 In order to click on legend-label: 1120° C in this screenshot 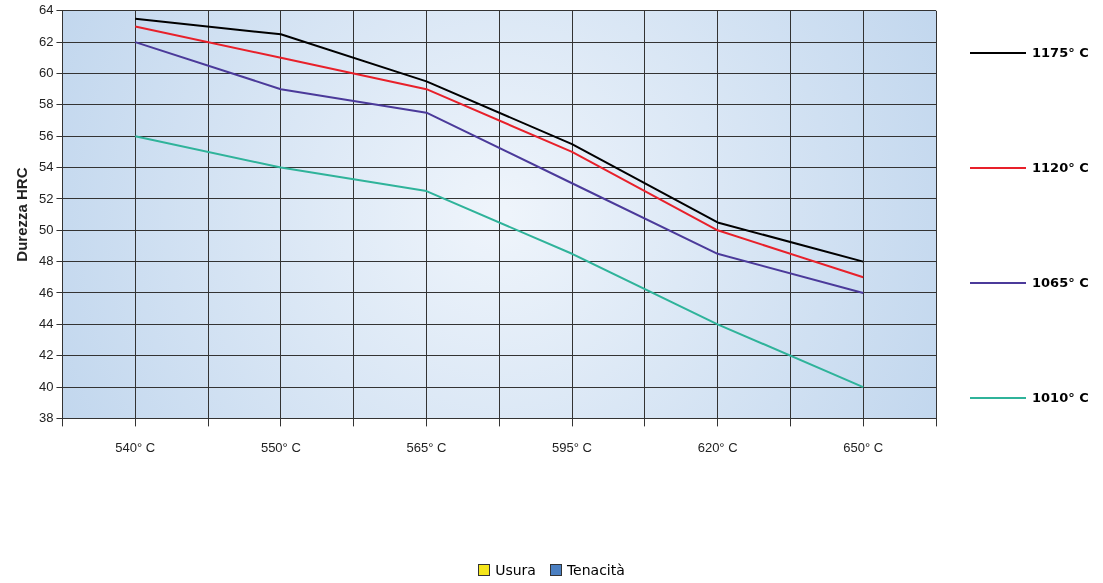, I will do `click(1060, 167)`.